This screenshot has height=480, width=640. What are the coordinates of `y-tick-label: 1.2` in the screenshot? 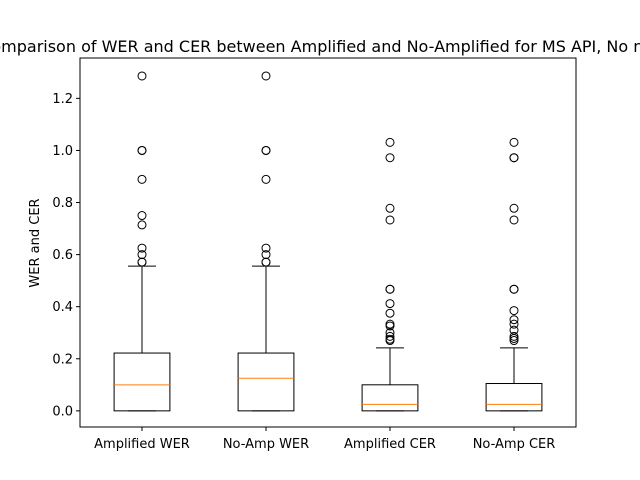 It's located at (62, 99).